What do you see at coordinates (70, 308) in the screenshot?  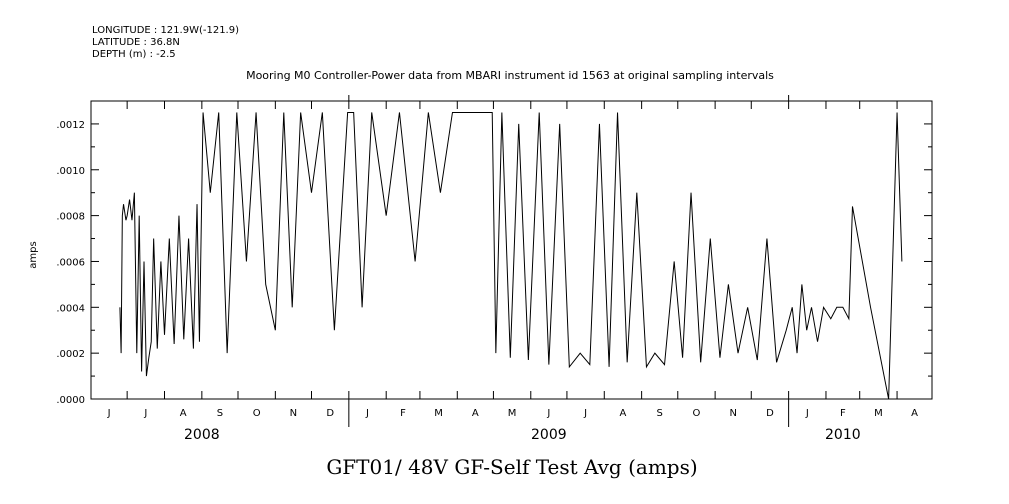 I see `y-tick-label: .0004` at bounding box center [70, 308].